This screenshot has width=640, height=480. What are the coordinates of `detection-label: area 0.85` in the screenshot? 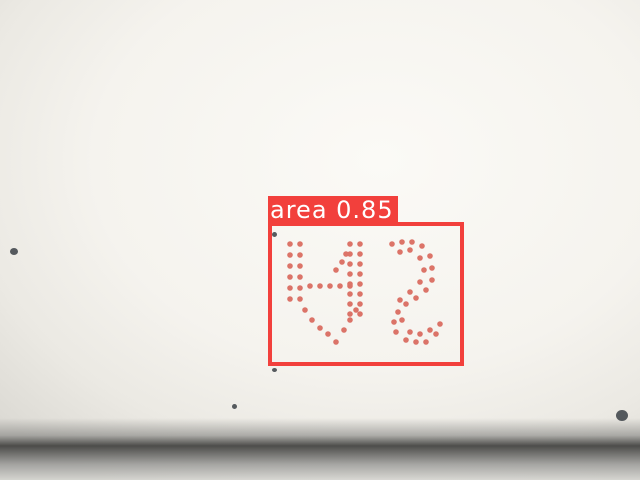 It's located at (333, 209).